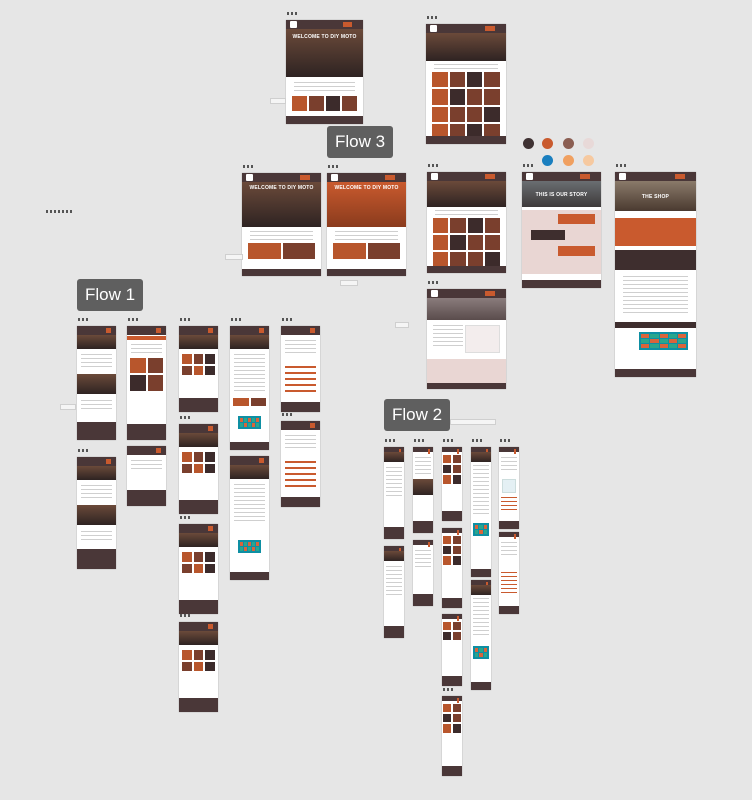 This screenshot has height=800, width=752. What do you see at coordinates (452, 650) in the screenshot?
I see `artboard-f2-gallery-c` at bounding box center [452, 650].